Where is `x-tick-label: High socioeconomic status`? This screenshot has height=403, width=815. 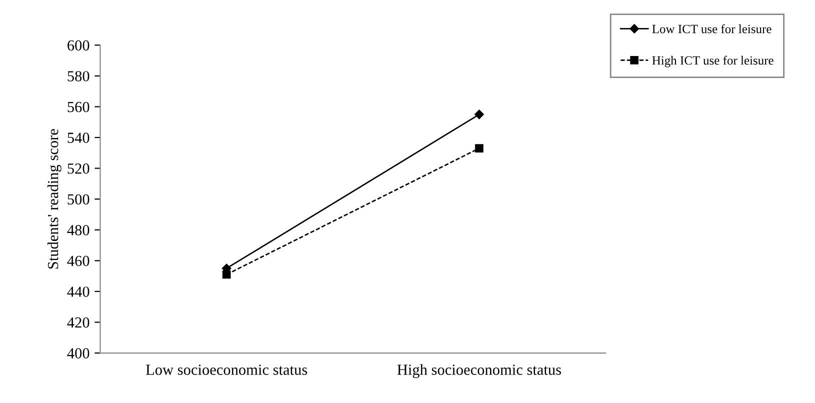
x-tick-label: High socioeconomic status is located at coordinates (479, 371).